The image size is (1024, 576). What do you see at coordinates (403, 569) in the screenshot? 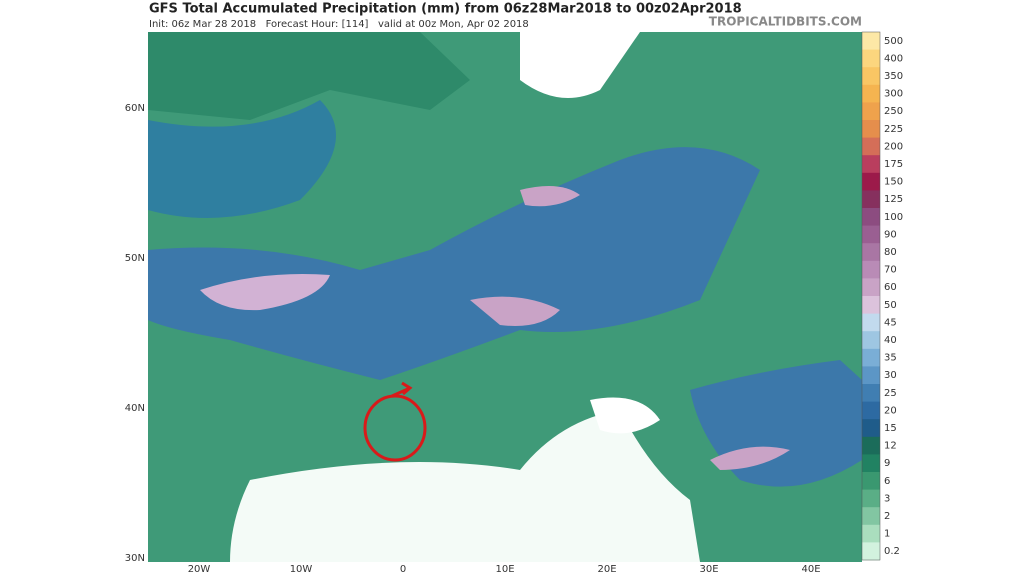
I see `lon-label: 0` at bounding box center [403, 569].